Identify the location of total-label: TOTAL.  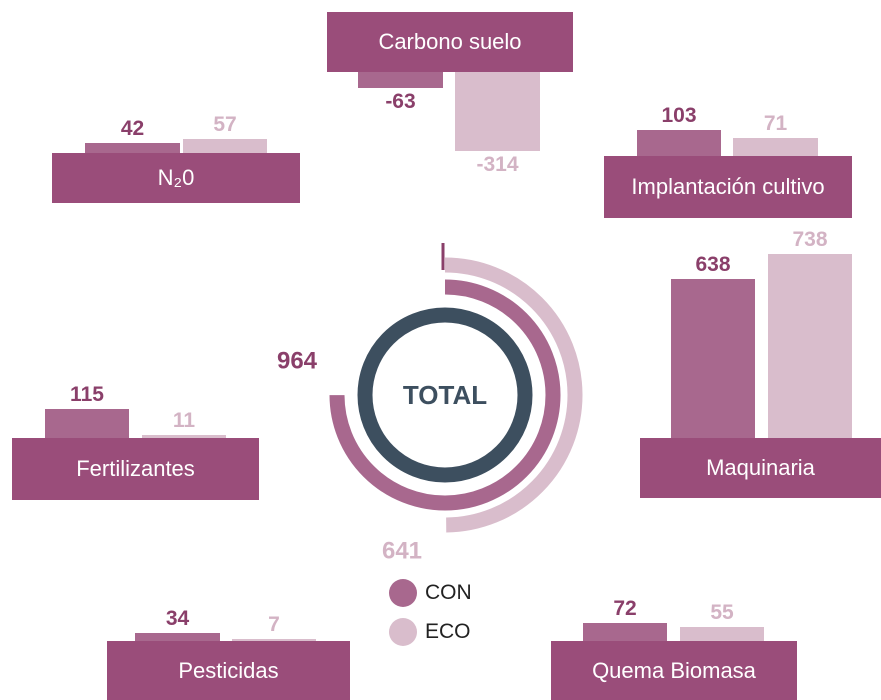
(445, 395).